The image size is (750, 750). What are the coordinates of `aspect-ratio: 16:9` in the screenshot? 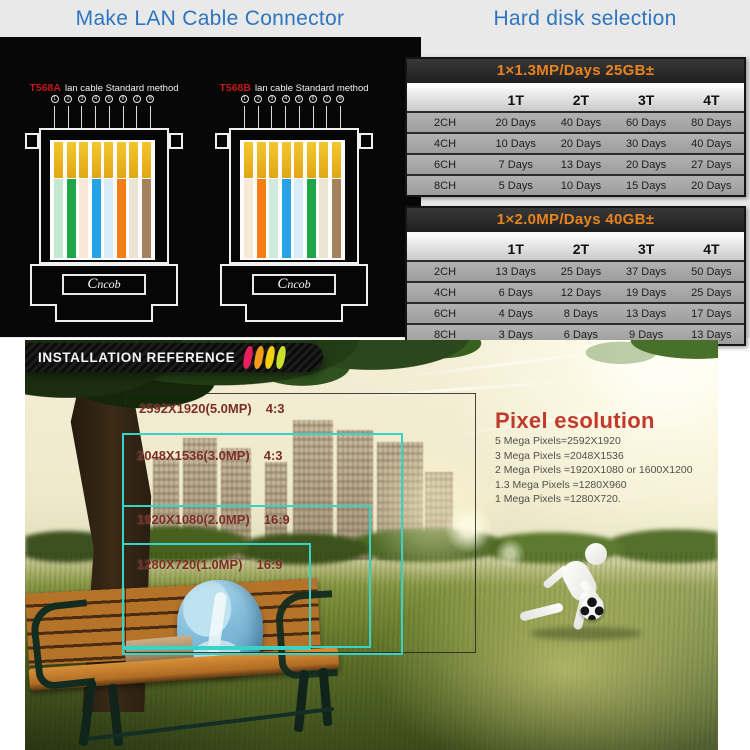 It's located at (269, 564).